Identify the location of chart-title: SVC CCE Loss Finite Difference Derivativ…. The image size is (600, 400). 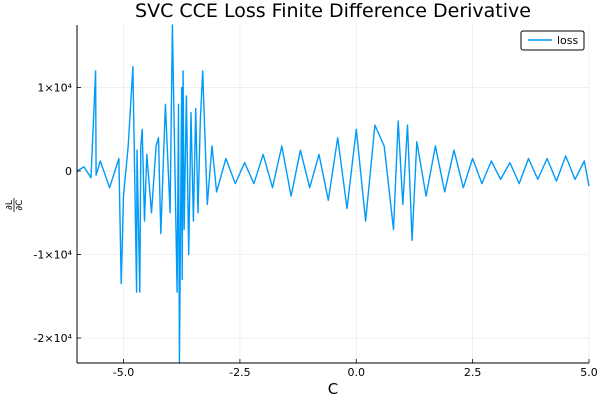
(333, 11).